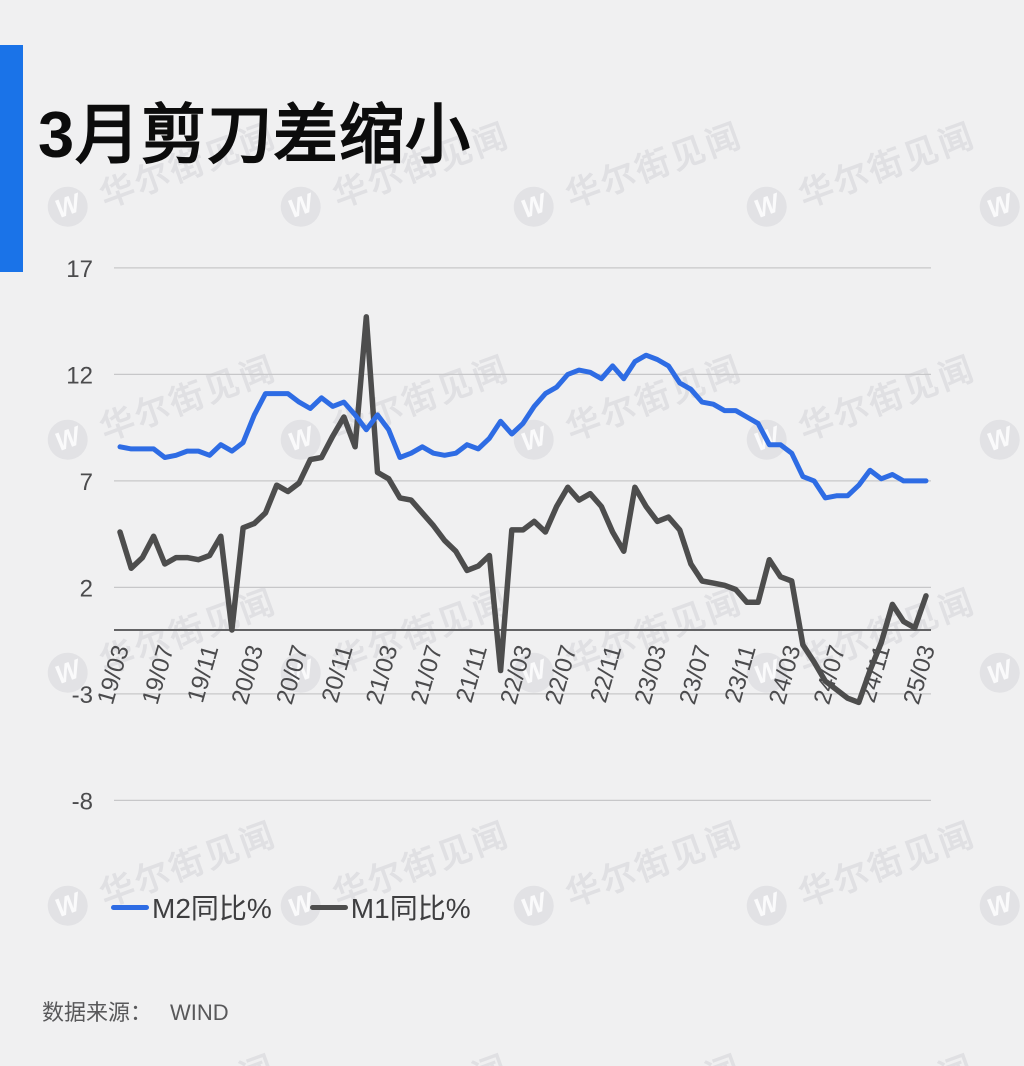 The width and height of the screenshot is (1024, 1066). I want to click on x-axis-tick-label: 20/11, so click(338, 673).